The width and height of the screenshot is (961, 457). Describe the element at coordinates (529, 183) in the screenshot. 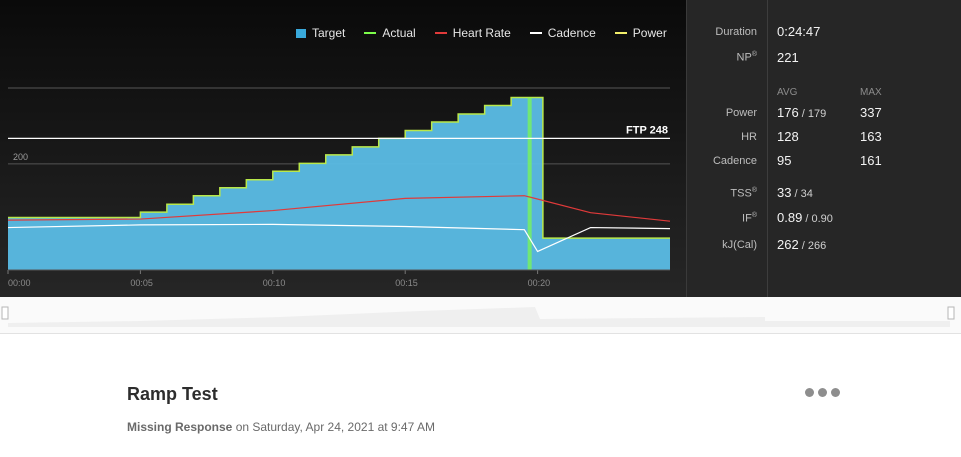

I see `actual-spike` at that location.